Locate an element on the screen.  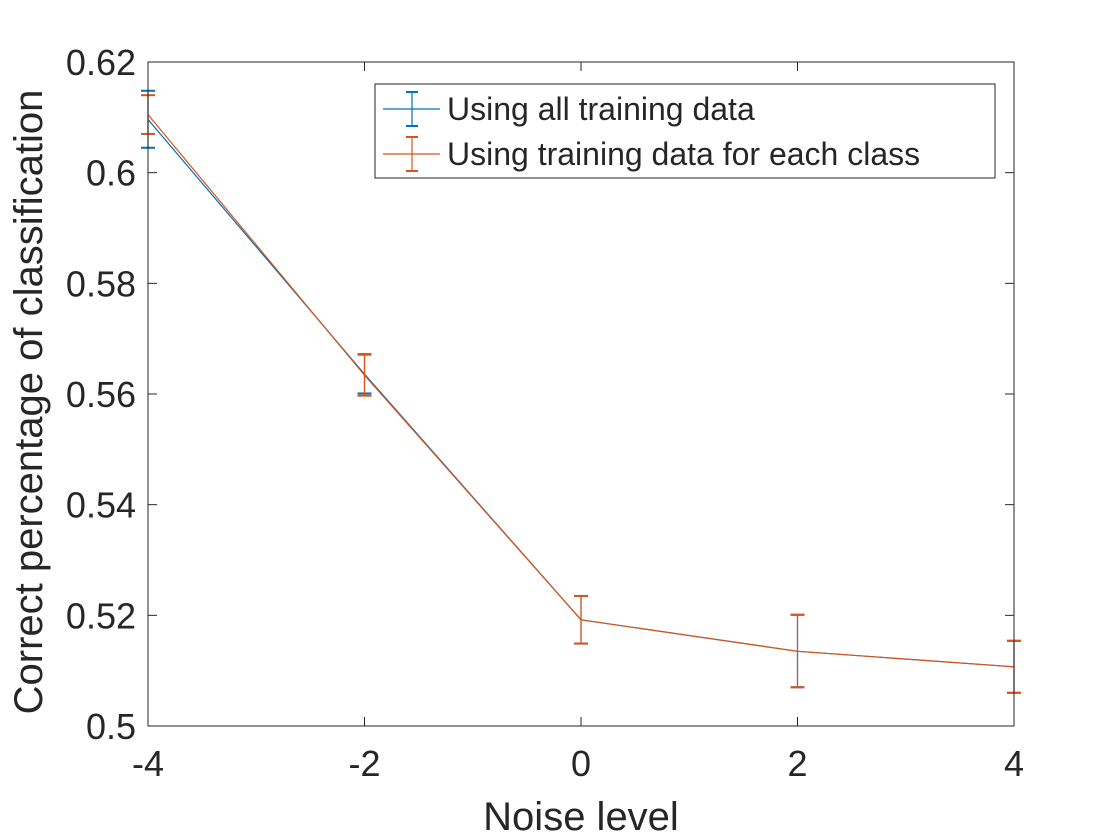
x-tick-label: 0 is located at coordinates (581, 763).